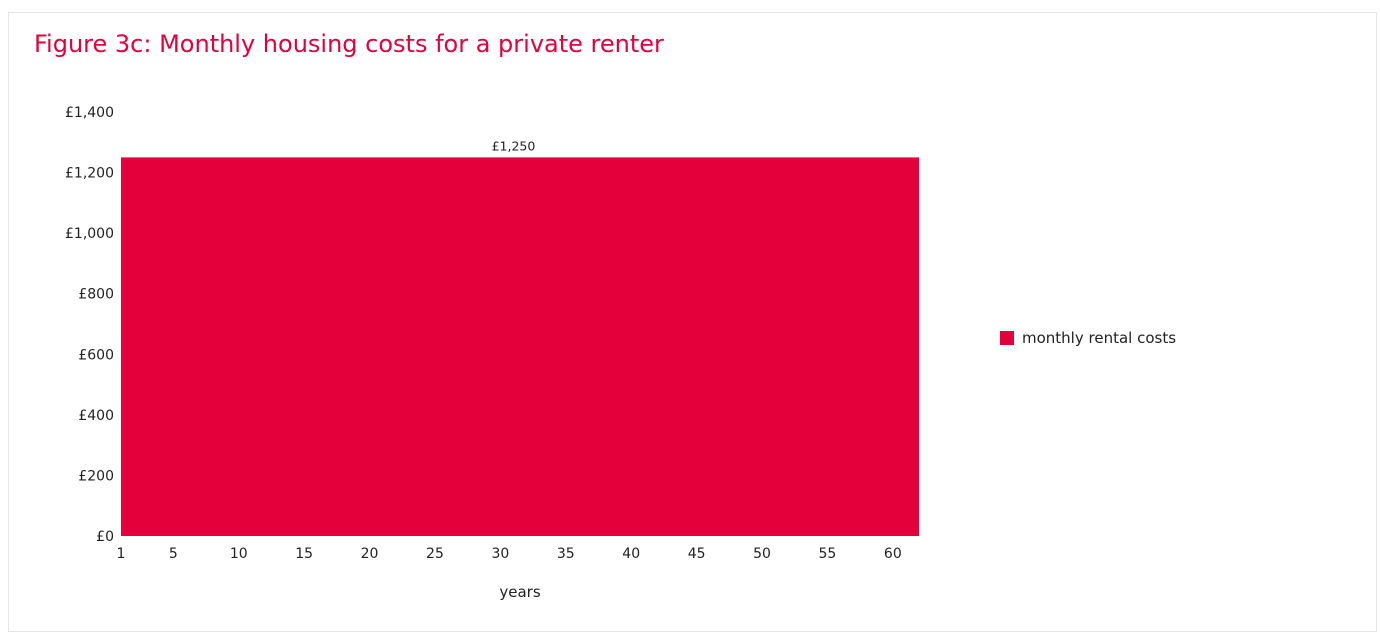  I want to click on x-tick-label: 45, so click(697, 554).